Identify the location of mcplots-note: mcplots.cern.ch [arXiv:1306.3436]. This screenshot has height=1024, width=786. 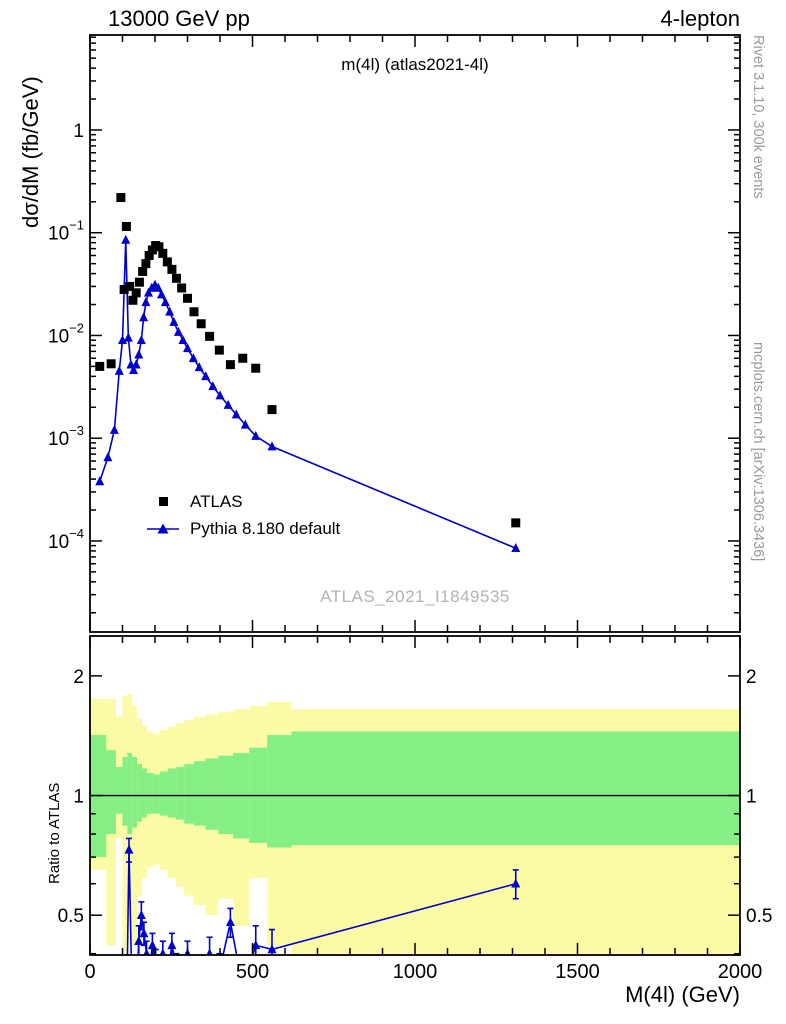
(758, 452).